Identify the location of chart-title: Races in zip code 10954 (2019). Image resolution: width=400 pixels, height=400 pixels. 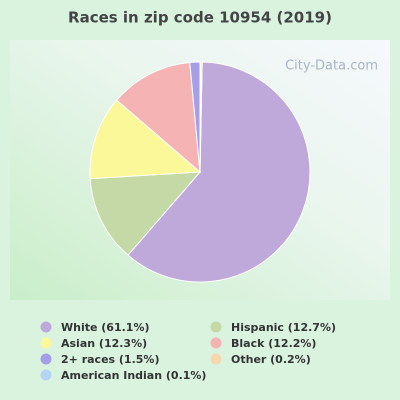
(200, 18).